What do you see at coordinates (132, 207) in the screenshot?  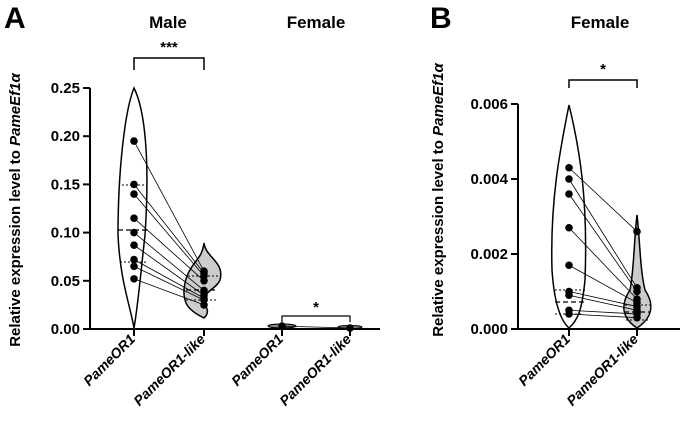 I see `violin-a-male-or1` at bounding box center [132, 207].